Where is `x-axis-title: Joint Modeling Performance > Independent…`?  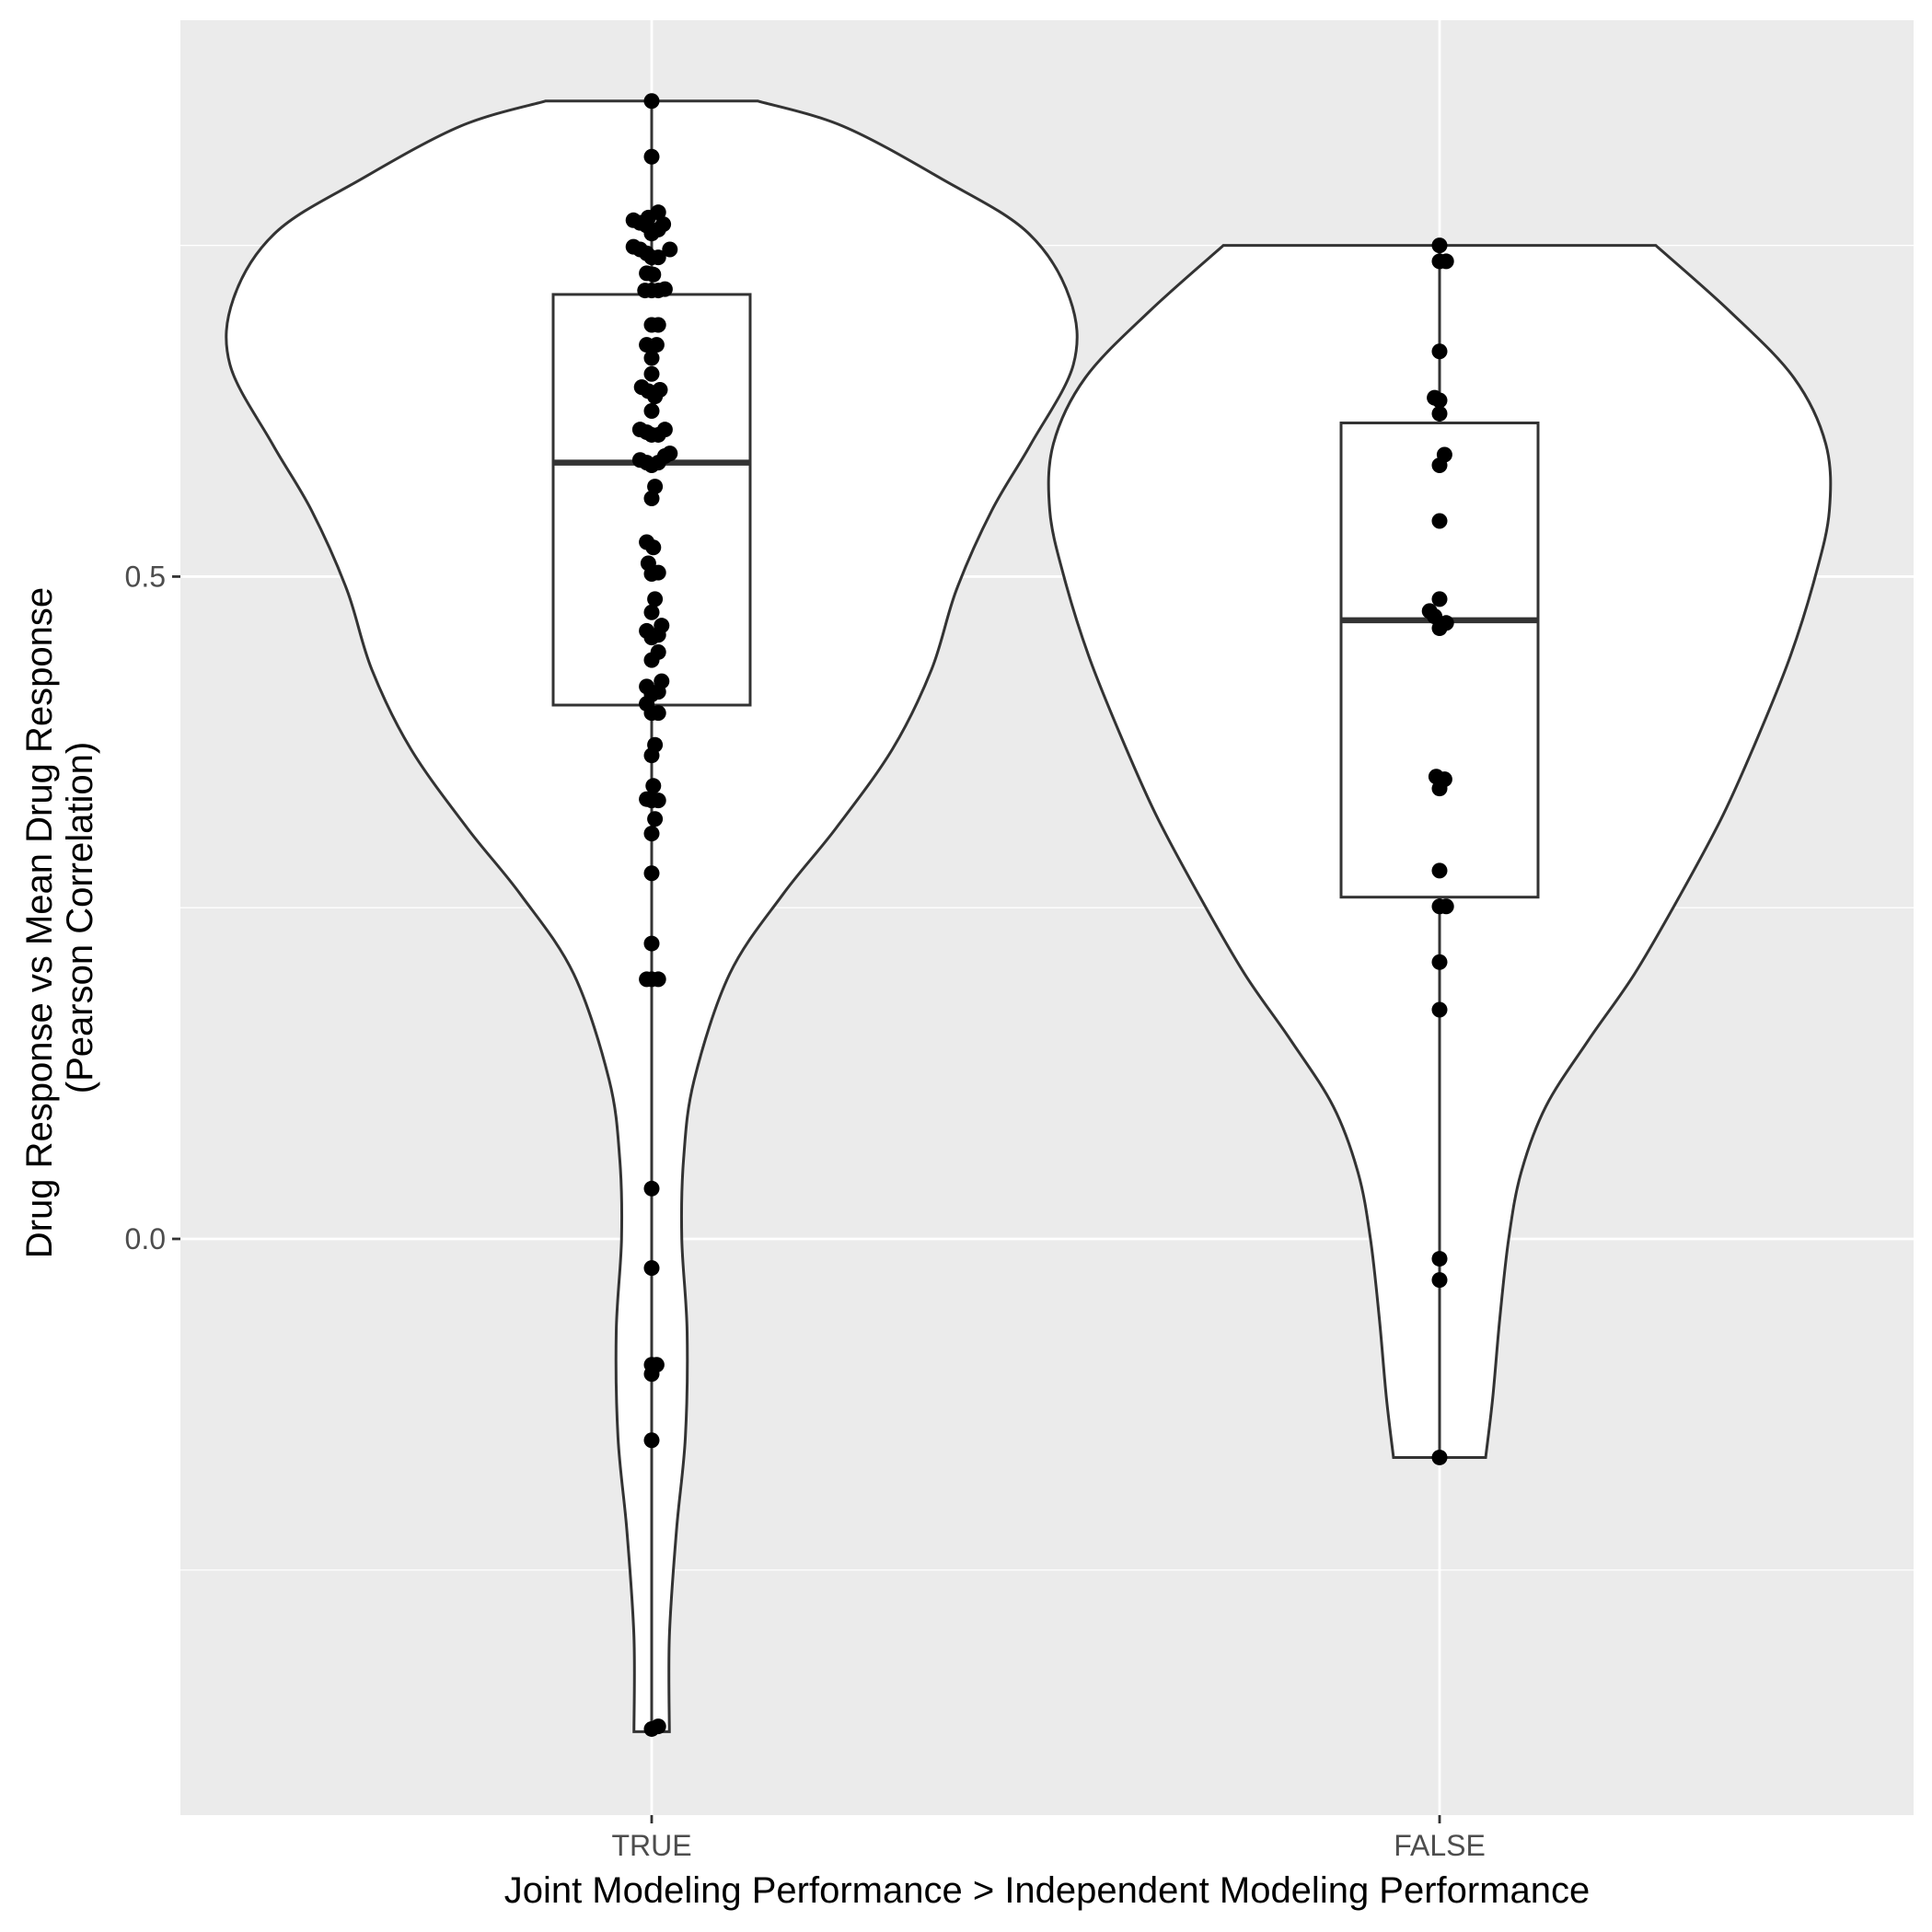 x-axis-title: Joint Modeling Performance > Independent… is located at coordinates (1048, 1891).